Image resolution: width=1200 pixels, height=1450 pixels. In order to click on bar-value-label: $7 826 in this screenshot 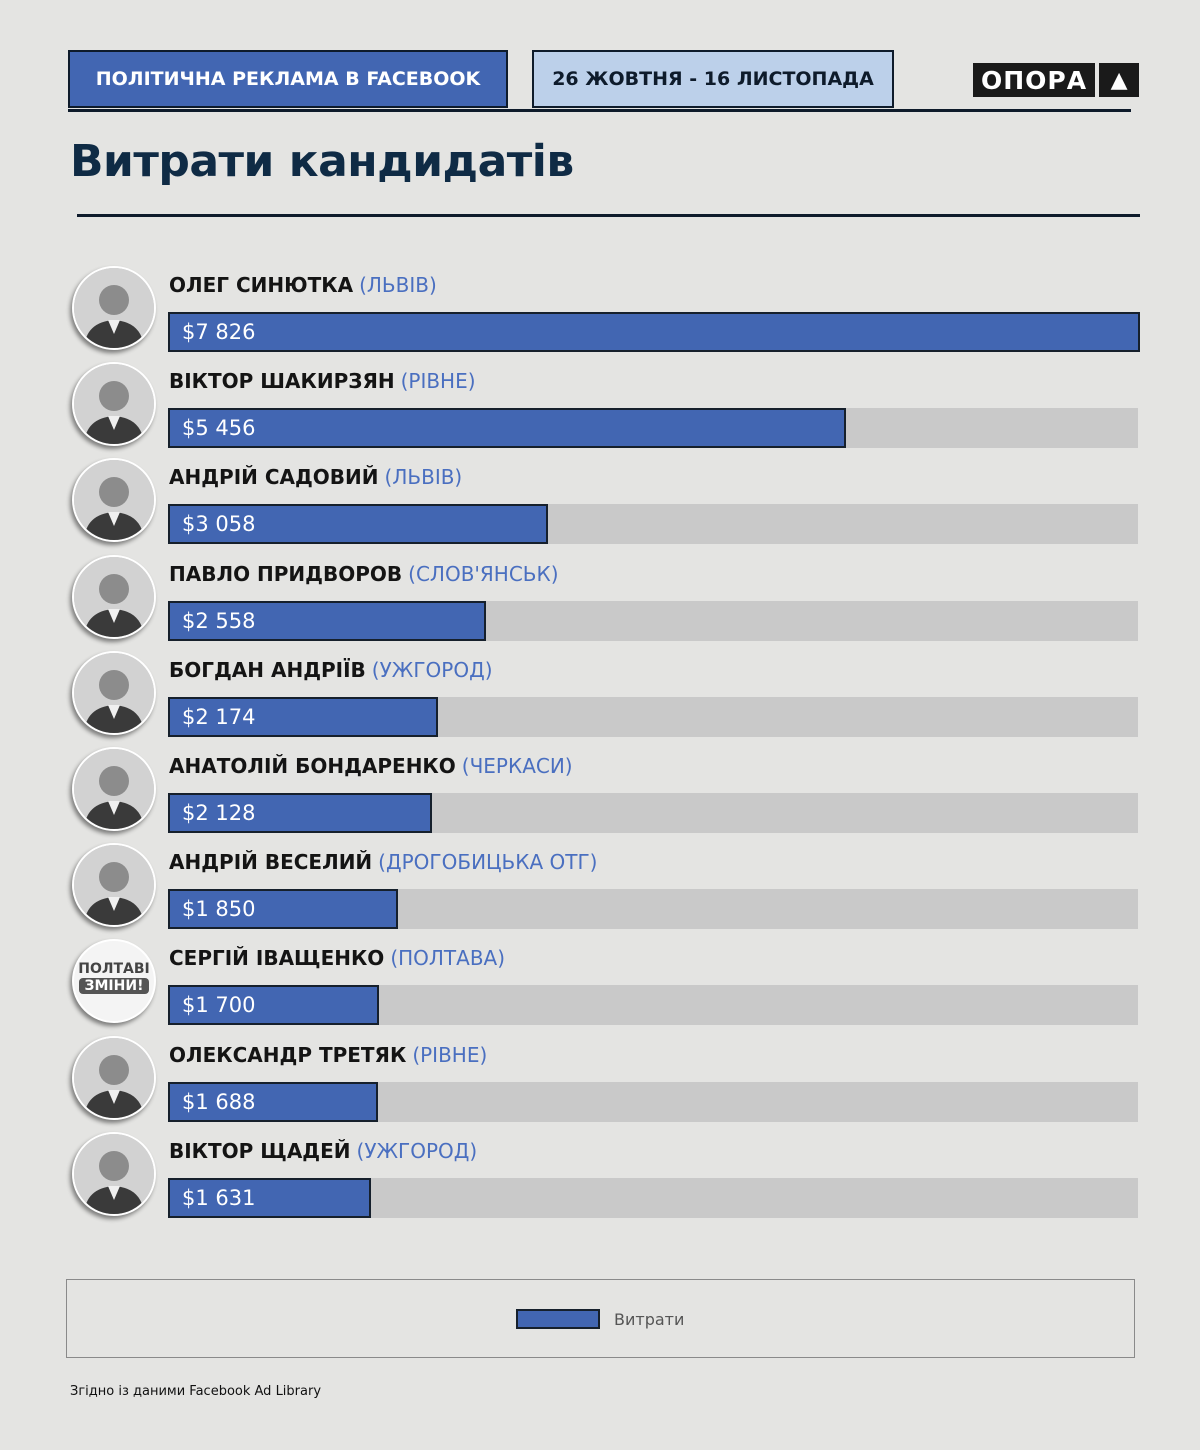, I will do `click(219, 332)`.